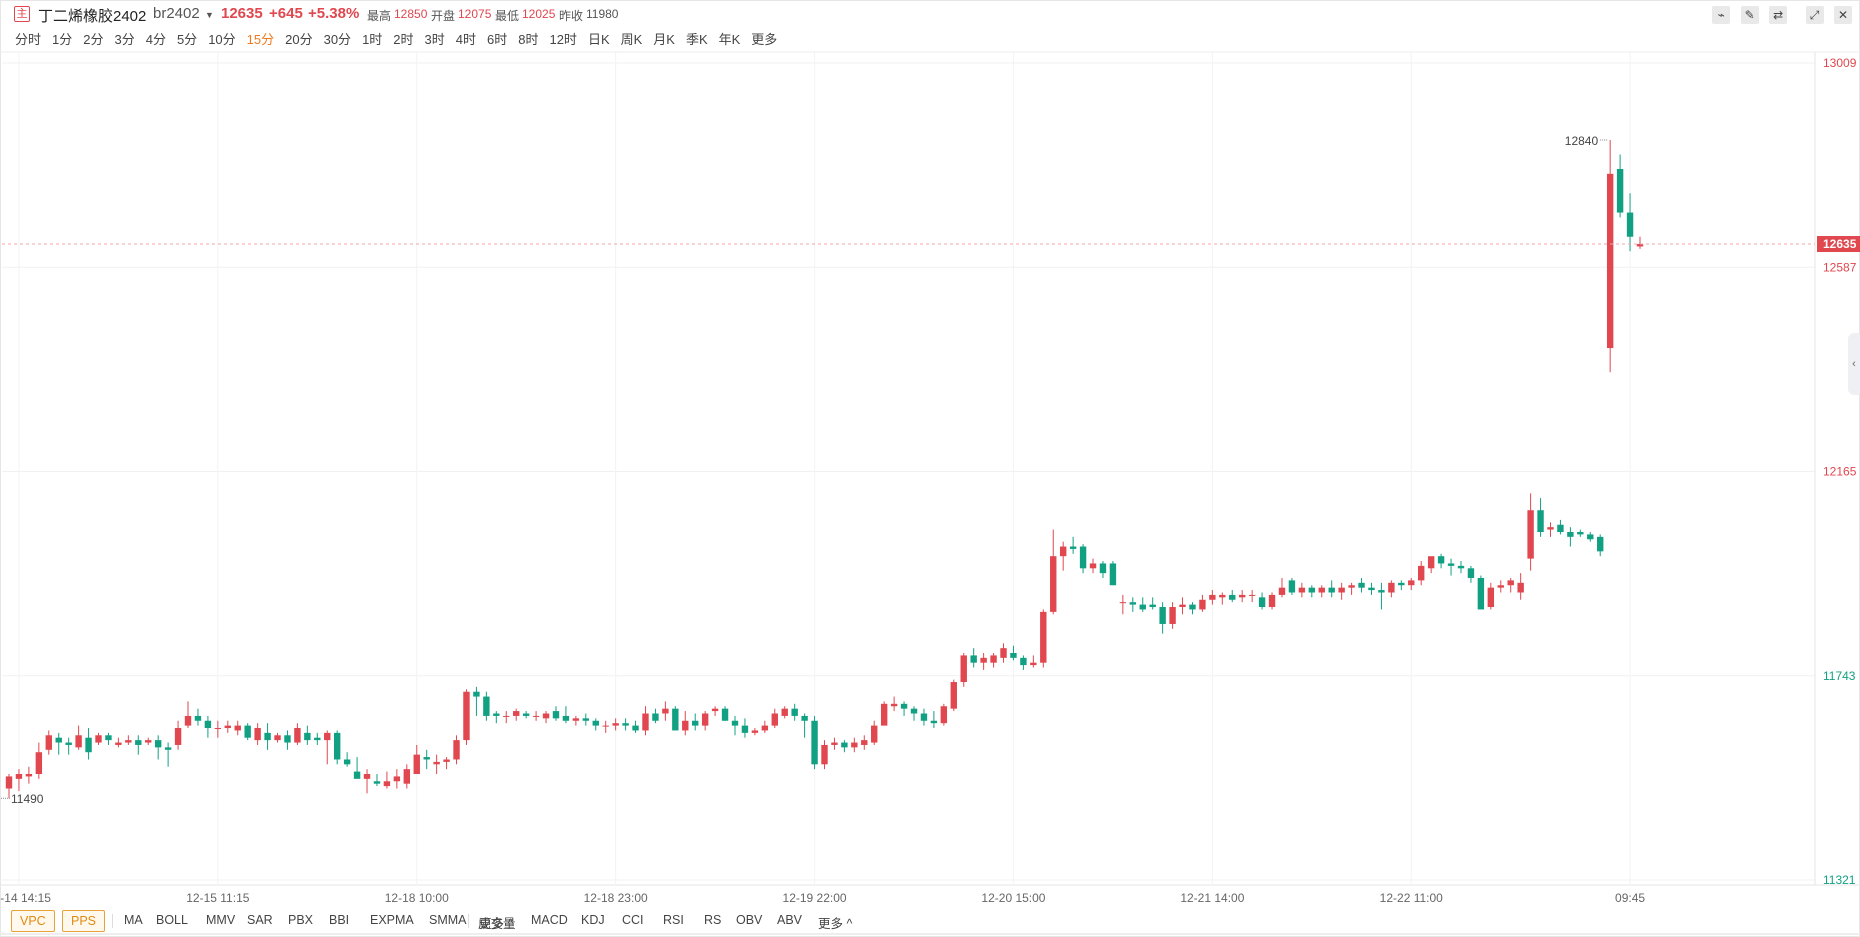  Describe the element at coordinates (549, 920) in the screenshot. I see `sub_indicators-1: MACD` at that location.